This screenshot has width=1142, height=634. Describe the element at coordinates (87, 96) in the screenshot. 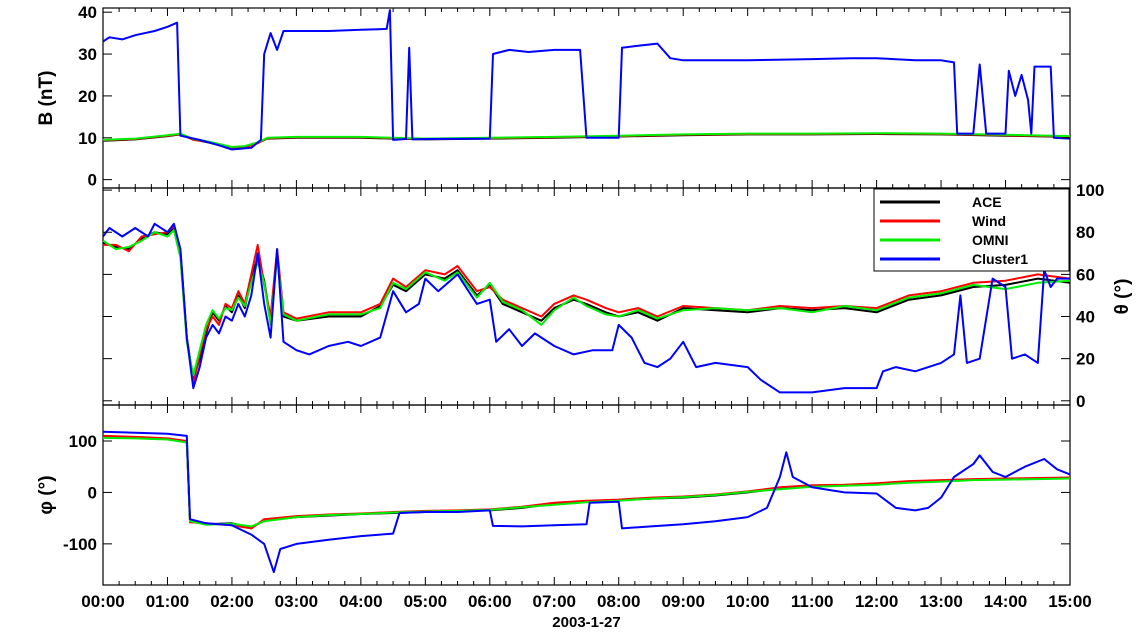

I see `y-tick-label-B: 20` at that location.